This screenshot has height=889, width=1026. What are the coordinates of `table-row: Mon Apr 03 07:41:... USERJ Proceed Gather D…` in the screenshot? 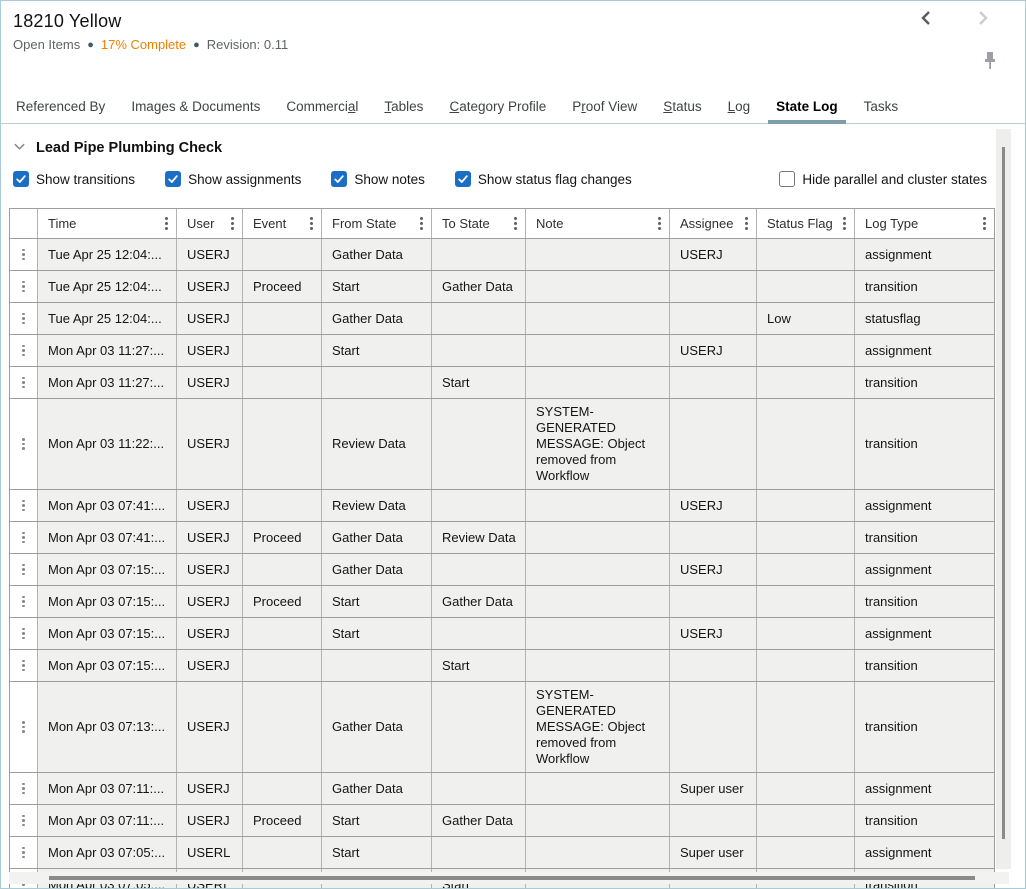 It's located at (502, 538).